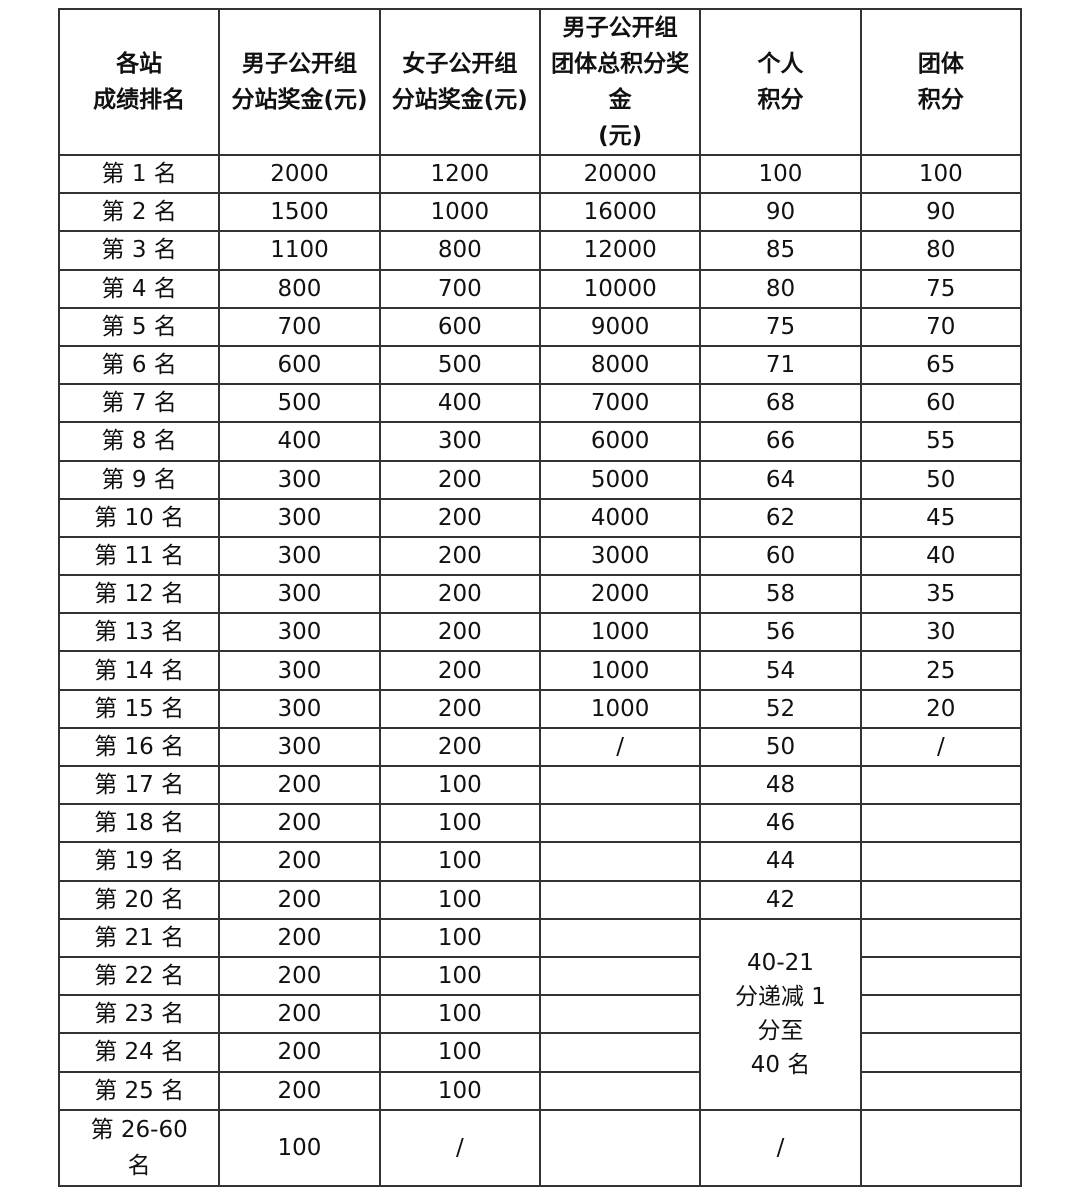 This screenshot has height=1187, width=1080. I want to click on cell-rank: 第 13 名, so click(139, 632).